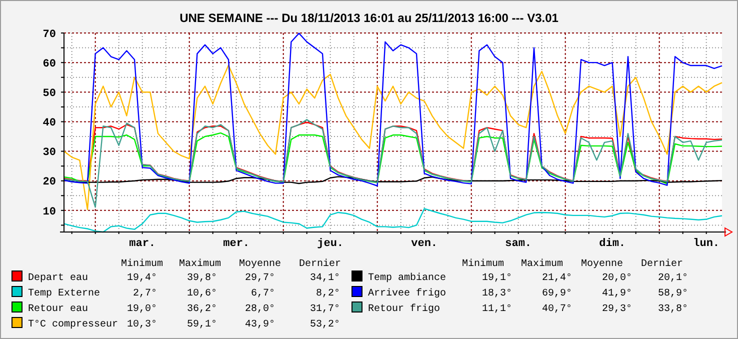 The image size is (738, 339). I want to click on text: 29,3°, so click(617, 309).